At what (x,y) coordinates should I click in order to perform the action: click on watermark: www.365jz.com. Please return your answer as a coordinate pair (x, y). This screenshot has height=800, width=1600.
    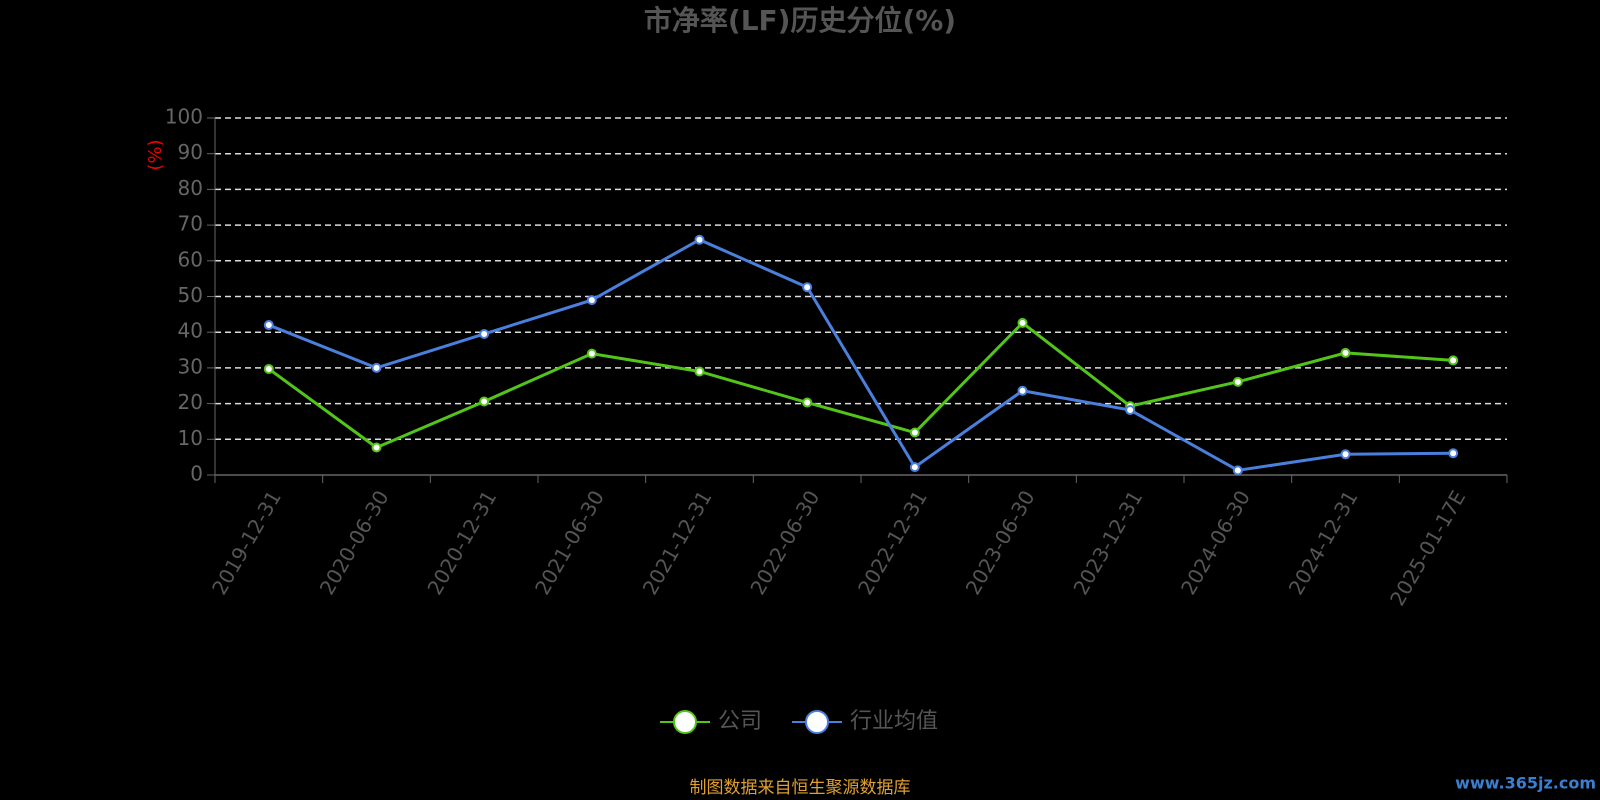
    Looking at the image, I should click on (1525, 783).